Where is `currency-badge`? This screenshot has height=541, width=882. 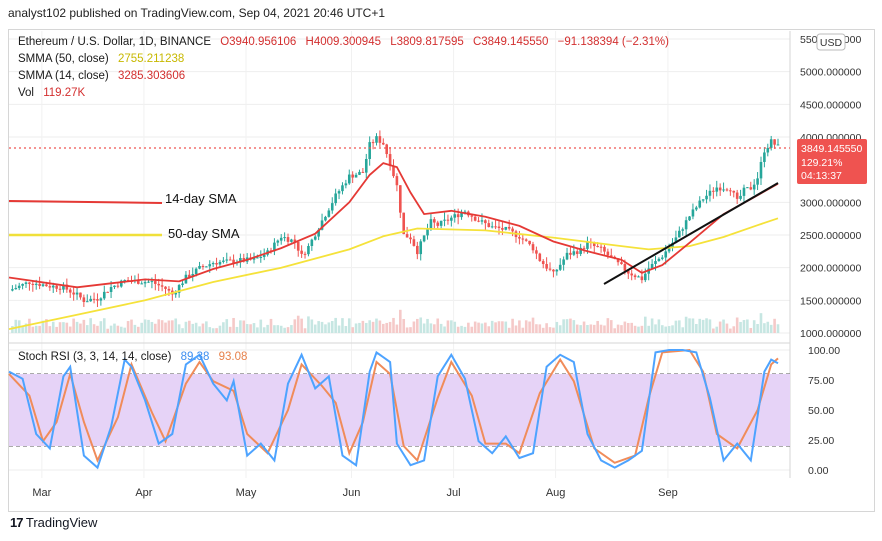
currency-badge is located at coordinates (831, 42).